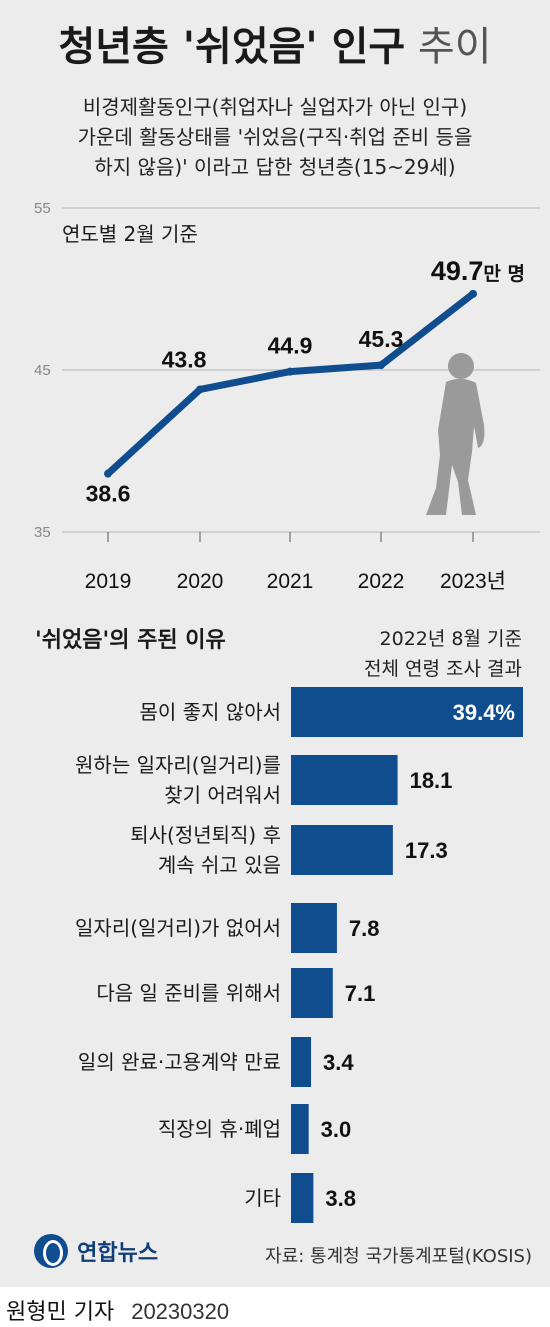 The image size is (550, 1327). I want to click on data-label-unit: 만 명, so click(504, 274).